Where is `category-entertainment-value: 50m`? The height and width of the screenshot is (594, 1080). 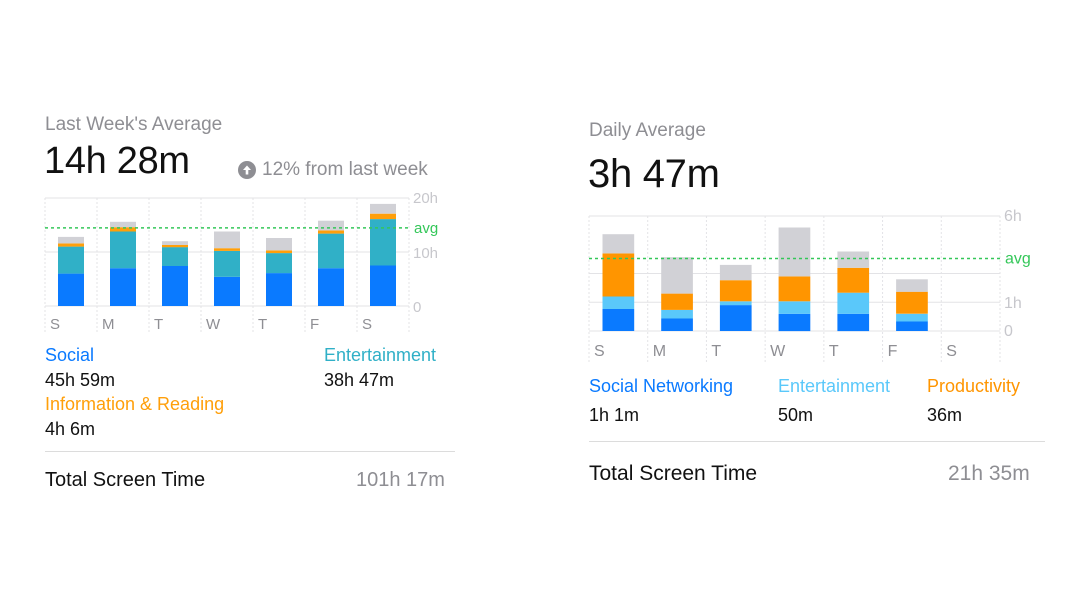
category-entertainment-value: 50m is located at coordinates (796, 415).